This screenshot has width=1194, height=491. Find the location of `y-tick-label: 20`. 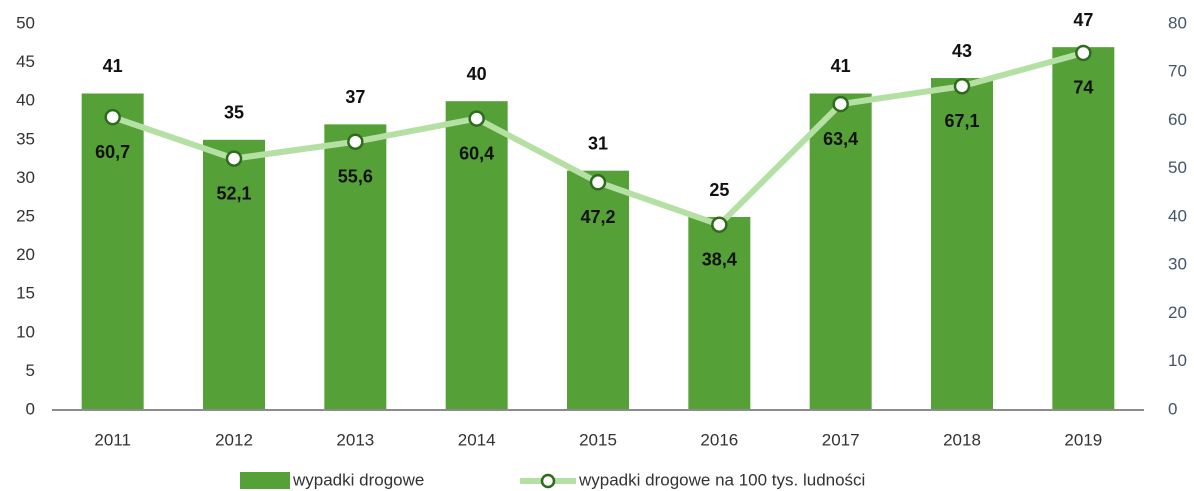

y-tick-label: 20 is located at coordinates (25, 254).